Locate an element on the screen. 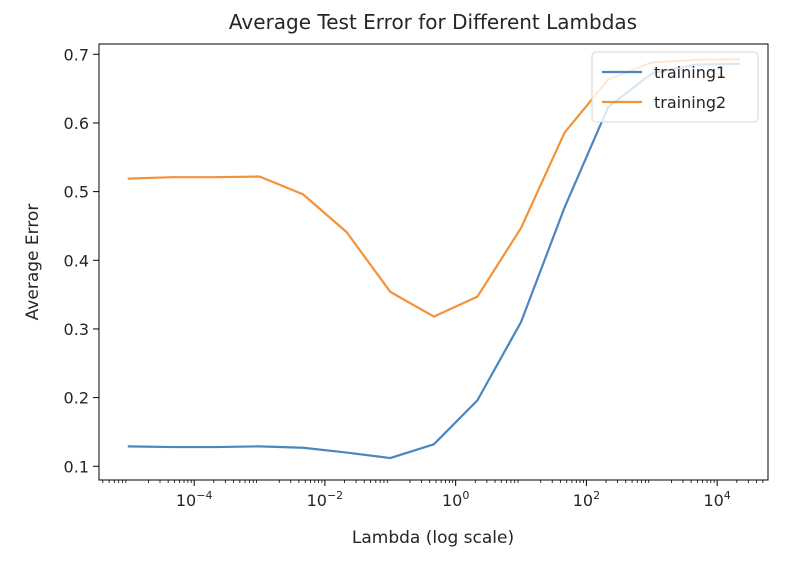 The width and height of the screenshot is (796, 562). x-axis-label: Lambda (log scale) is located at coordinates (433, 538).